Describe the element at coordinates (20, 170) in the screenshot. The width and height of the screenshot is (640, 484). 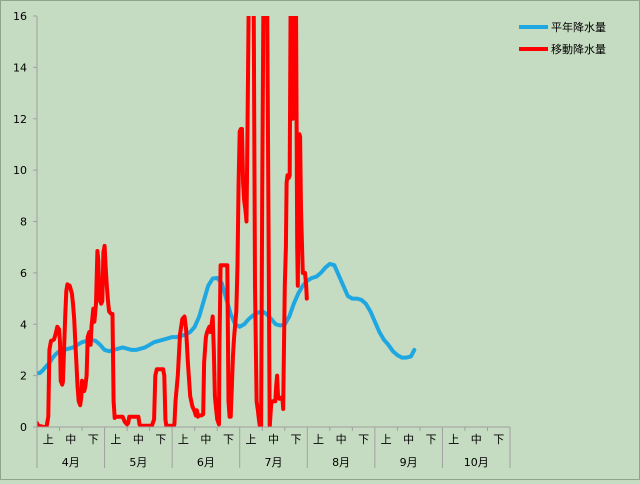
I see `y-tick-label: 10` at that location.